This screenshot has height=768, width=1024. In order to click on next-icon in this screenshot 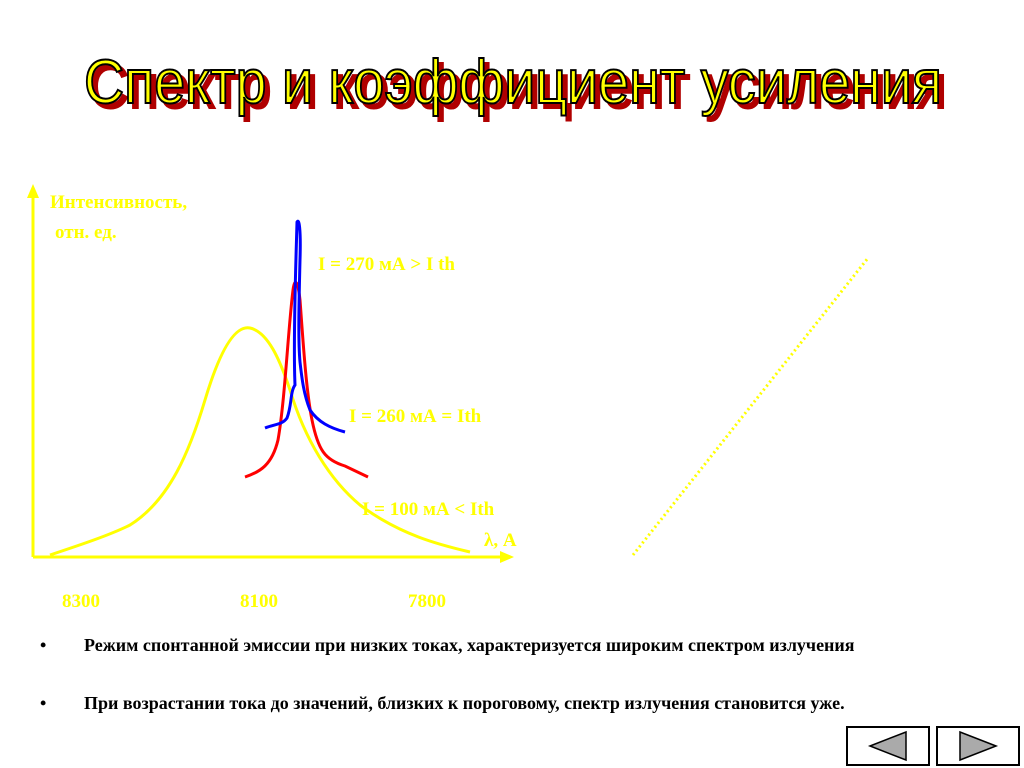, I will do `click(979, 746)`.